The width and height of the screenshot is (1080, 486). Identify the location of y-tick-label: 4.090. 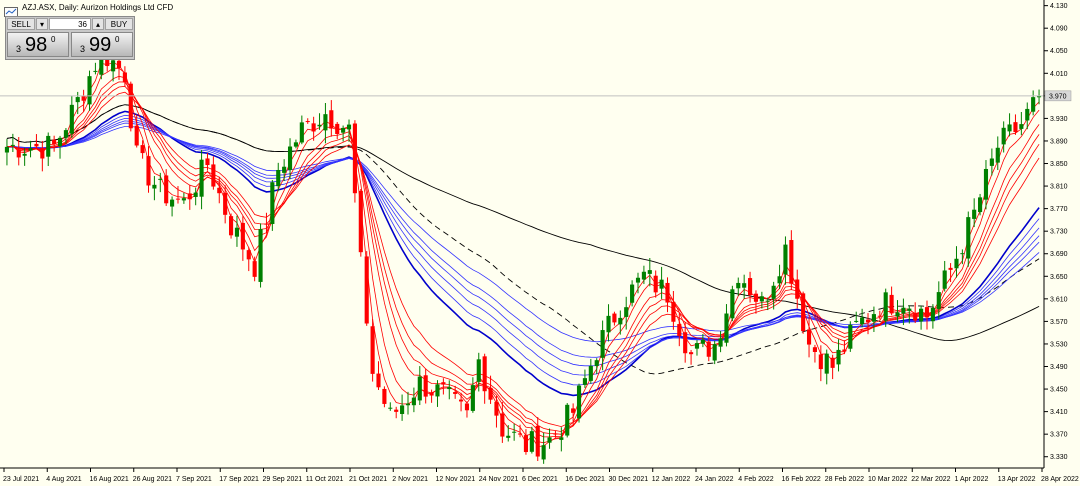
(1059, 29).